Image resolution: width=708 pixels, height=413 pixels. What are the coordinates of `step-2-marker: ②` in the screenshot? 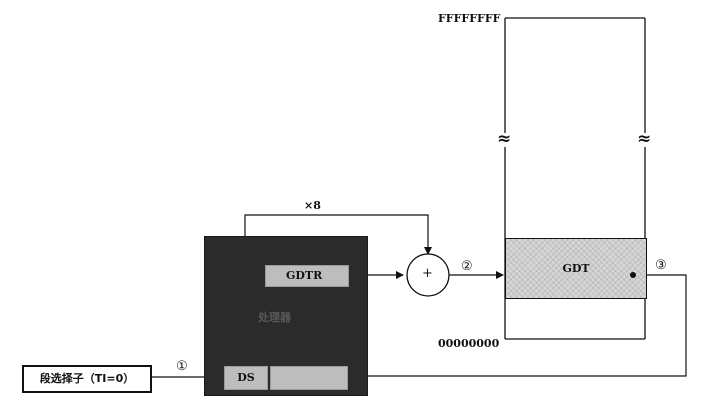 It's located at (467, 266).